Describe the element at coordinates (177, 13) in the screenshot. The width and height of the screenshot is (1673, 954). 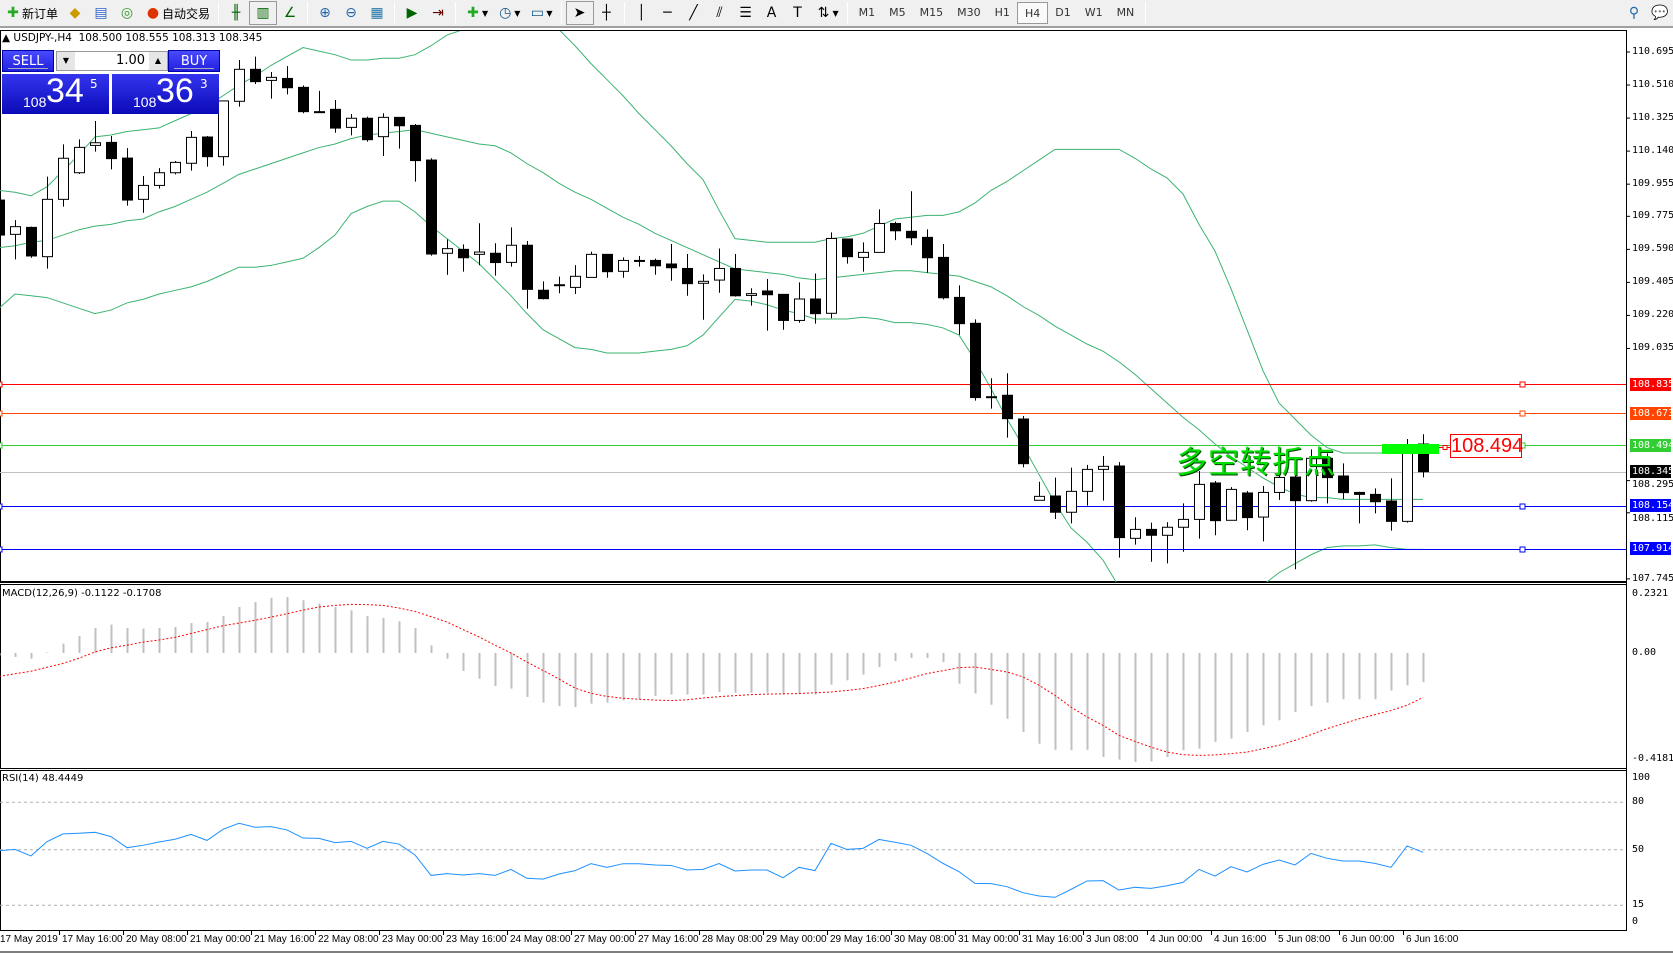
I see `auto-trading-button: ● 自动交易` at that location.